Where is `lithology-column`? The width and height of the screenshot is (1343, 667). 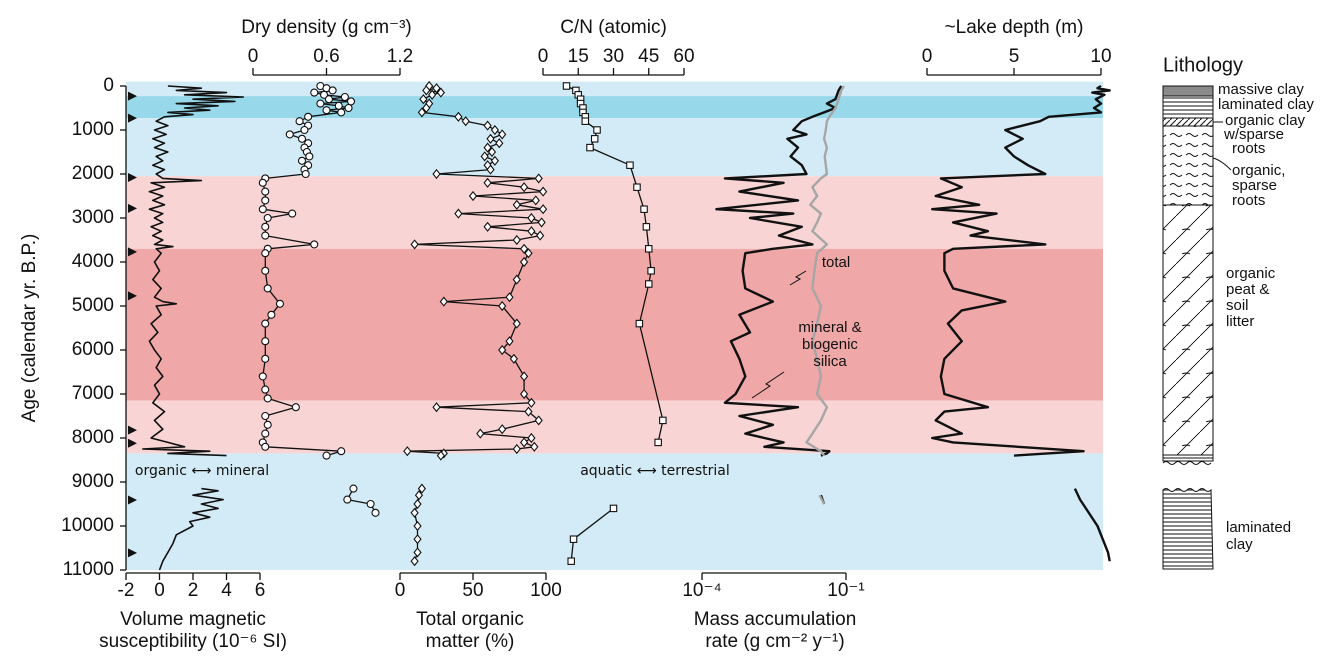
lithology-column is located at coordinates (1197, 327).